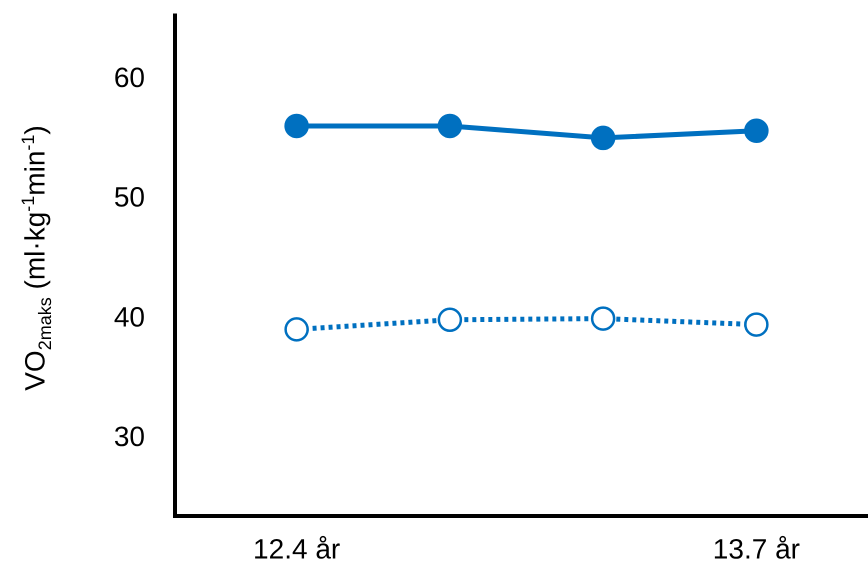 This screenshot has height=571, width=868. Describe the element at coordinates (129, 197) in the screenshot. I see `y-tick-label: 50` at that location.